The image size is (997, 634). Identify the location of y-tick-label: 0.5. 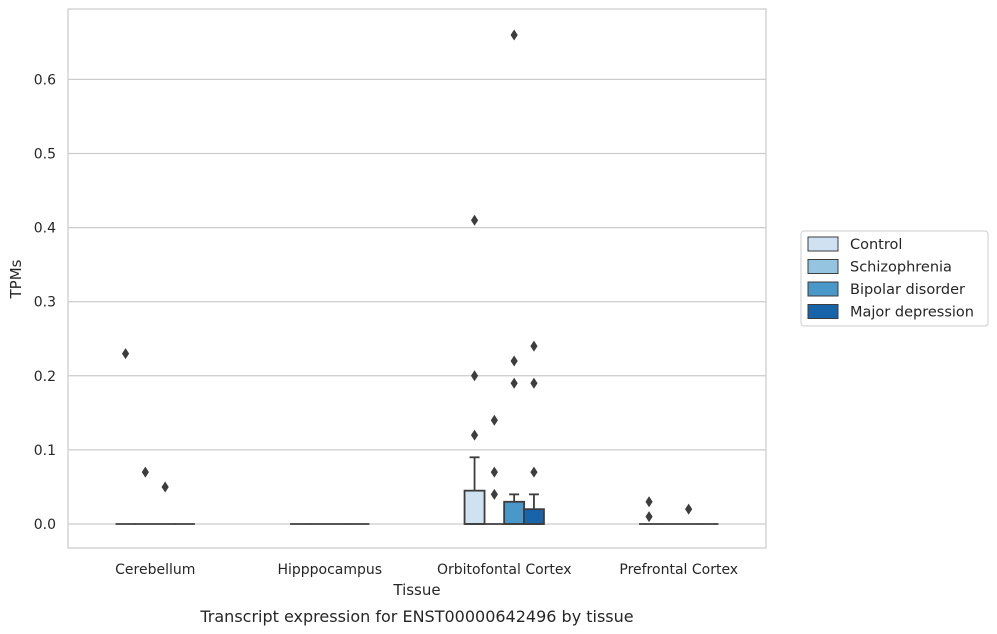
(45, 155).